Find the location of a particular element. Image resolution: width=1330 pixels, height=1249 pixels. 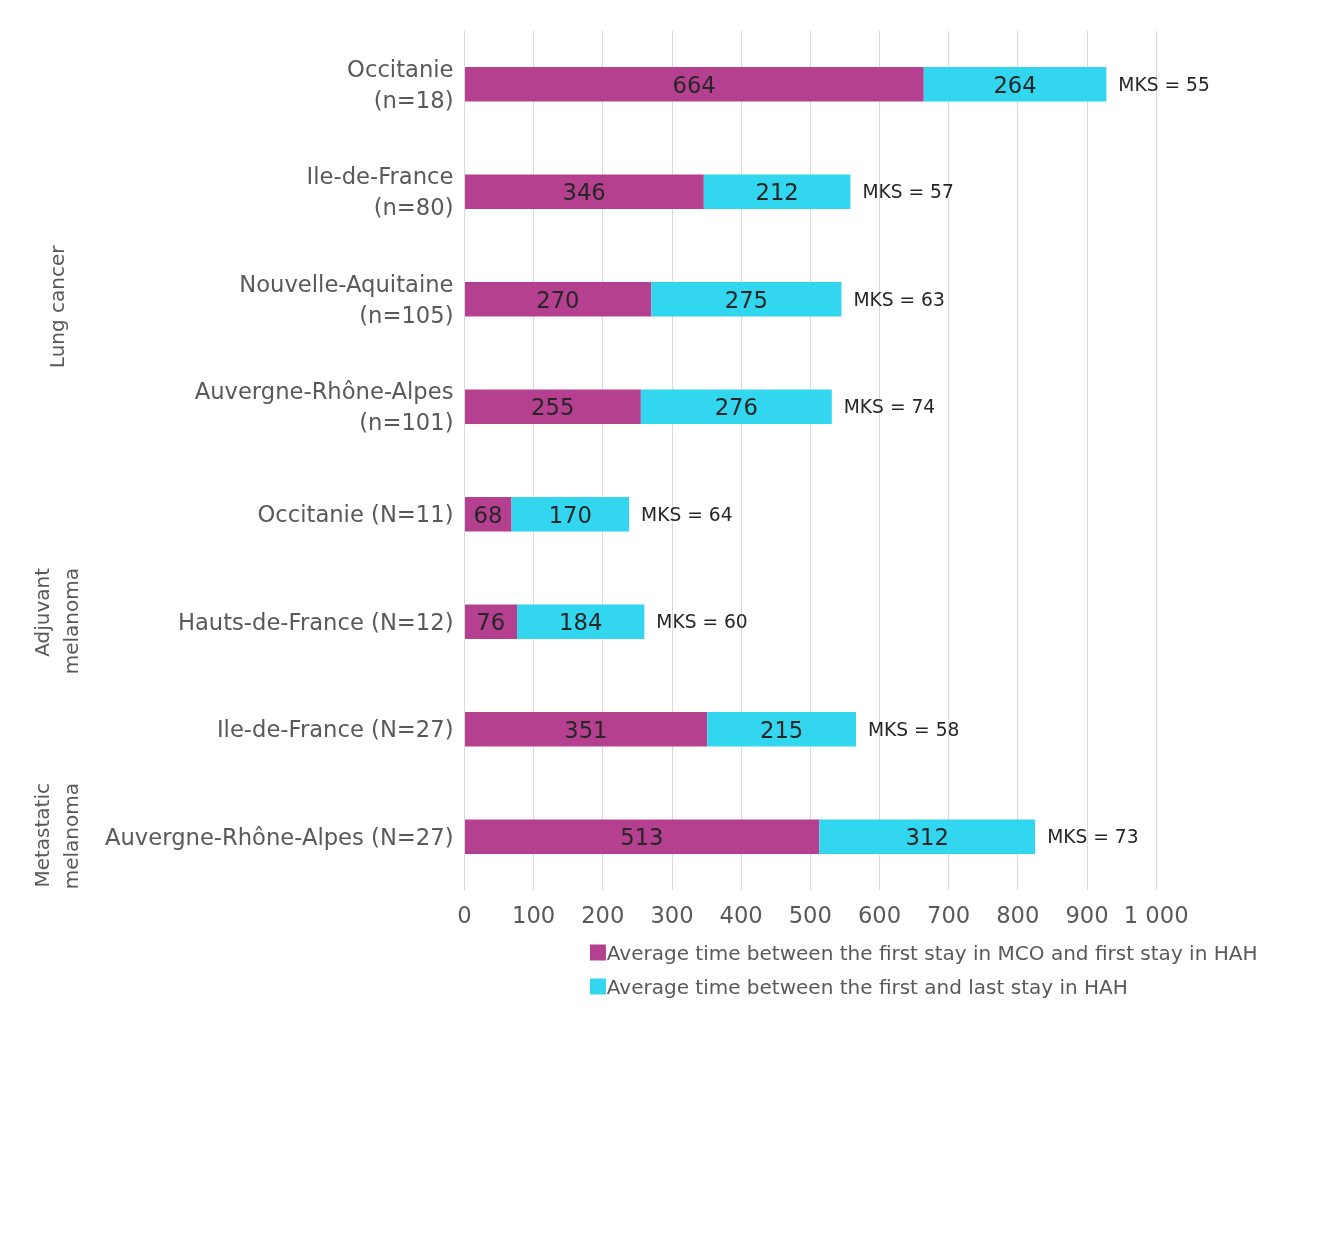

y-tick-label: Nouvelle-Aquitaine (n=105) is located at coordinates (346, 299).